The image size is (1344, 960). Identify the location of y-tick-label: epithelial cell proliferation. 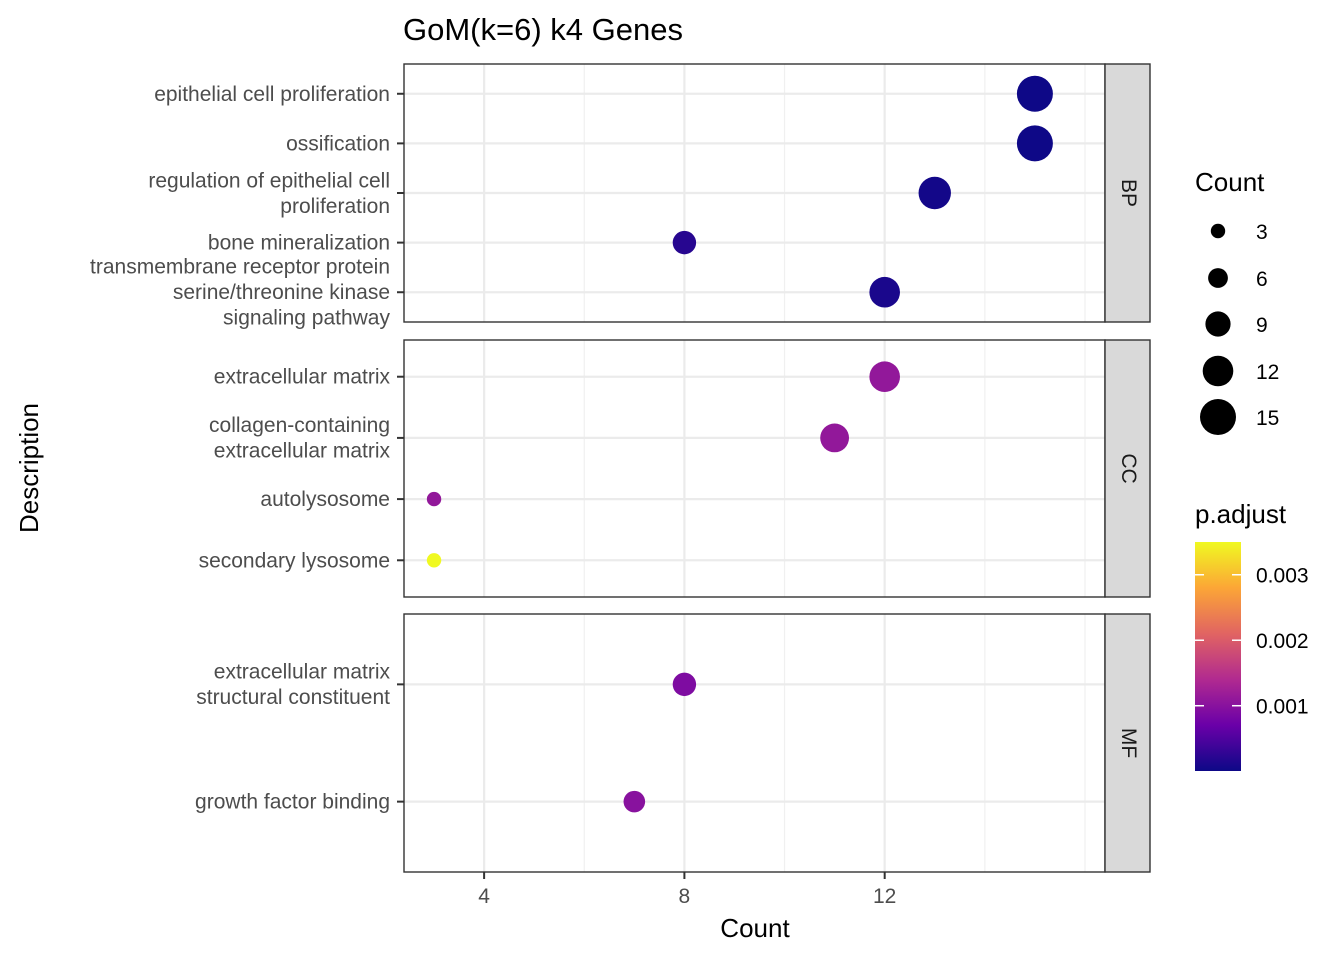
(272, 94).